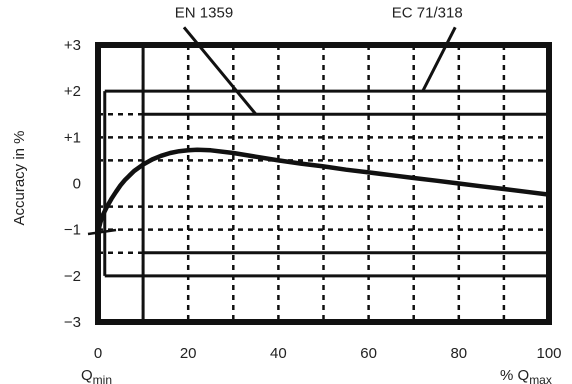  Describe the element at coordinates (72, 184) in the screenshot. I see `y-tick-labels: +3 +2 +1 0 −1 −2 −3` at that location.